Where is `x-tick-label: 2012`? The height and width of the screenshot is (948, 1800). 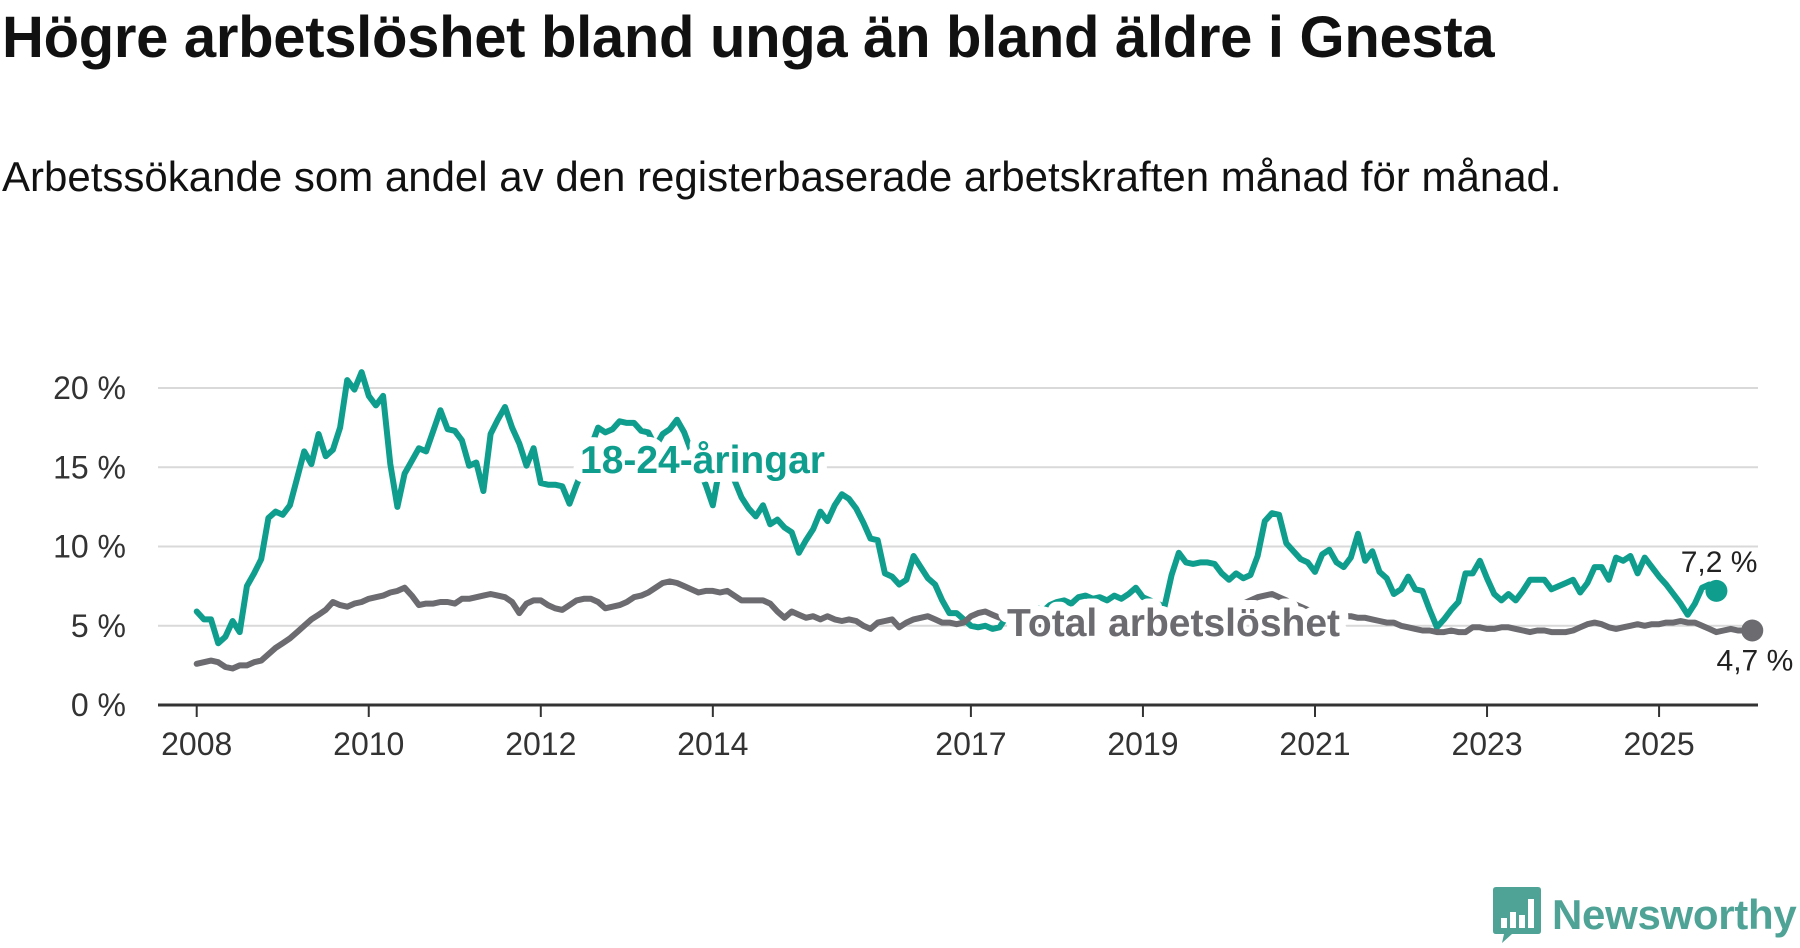
x-tick-label: 2012 is located at coordinates (540, 744).